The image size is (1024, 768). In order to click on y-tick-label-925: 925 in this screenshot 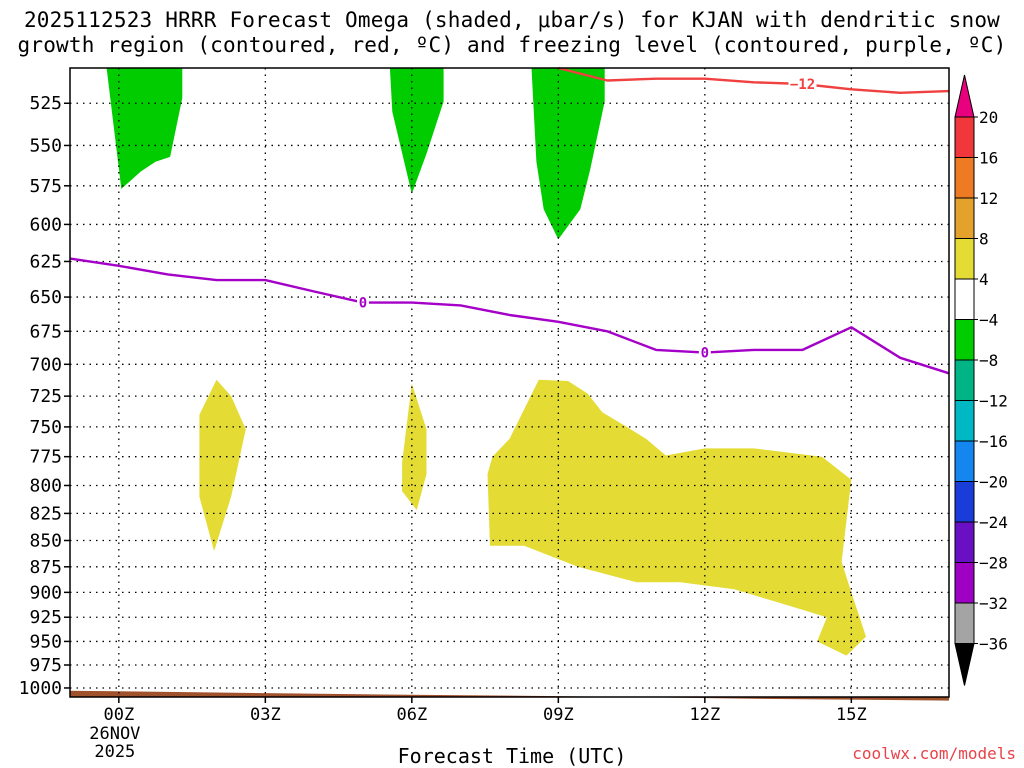, I will do `click(45, 617)`.